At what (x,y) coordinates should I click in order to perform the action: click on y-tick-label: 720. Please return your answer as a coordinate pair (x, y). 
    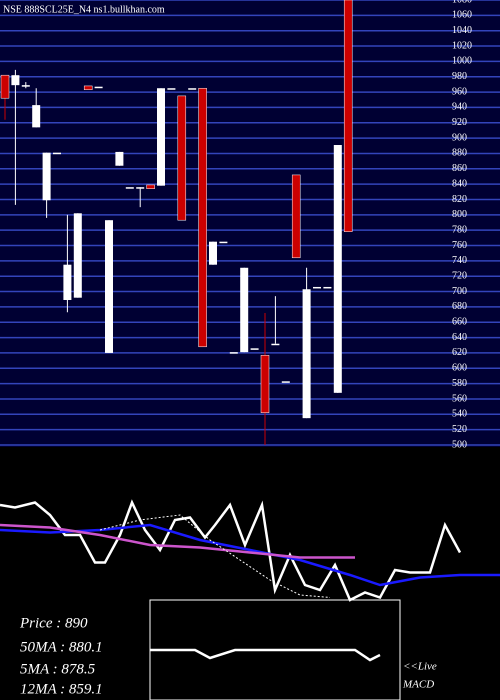
    Looking at the image, I should click on (459, 276).